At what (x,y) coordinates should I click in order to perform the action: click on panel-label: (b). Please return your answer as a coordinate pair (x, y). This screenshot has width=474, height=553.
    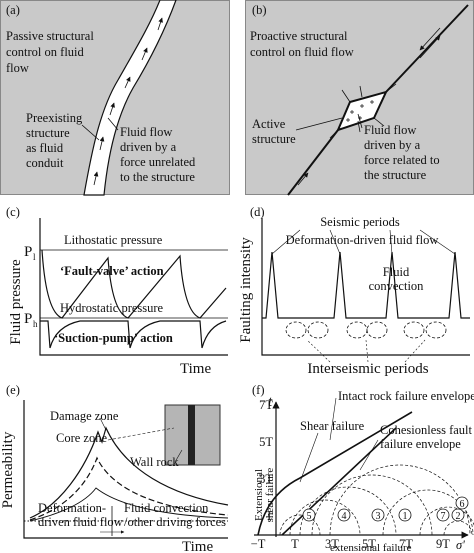
    Looking at the image, I should click on (259, 10).